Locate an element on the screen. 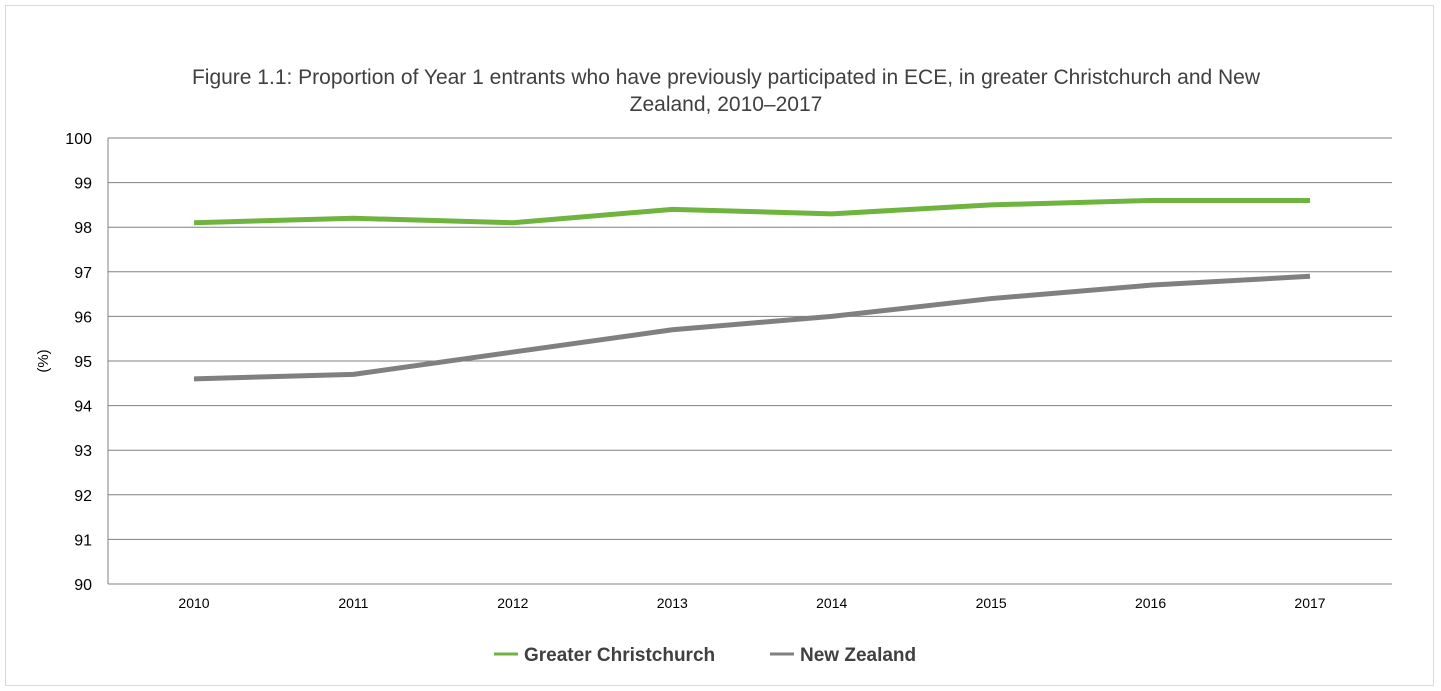  y-tick-label: 99 is located at coordinates (83, 184).